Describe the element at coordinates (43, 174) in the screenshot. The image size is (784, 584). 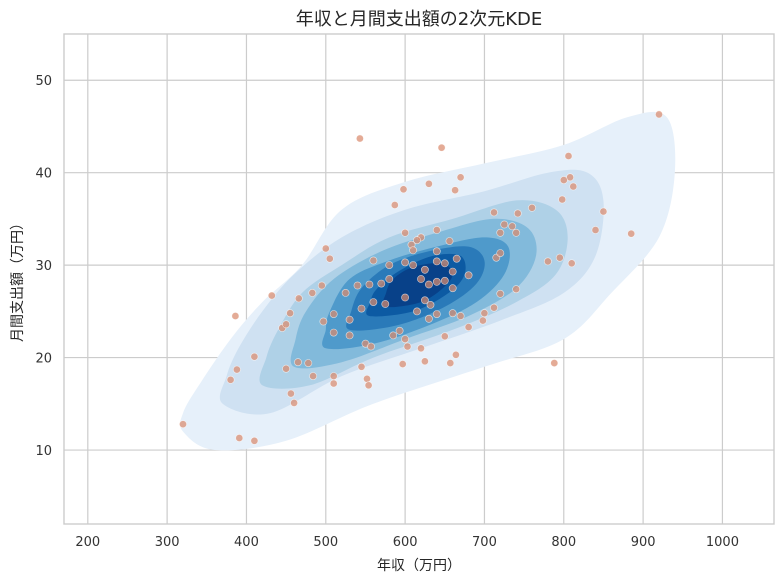
I see `y-tick-label: 40` at that location.